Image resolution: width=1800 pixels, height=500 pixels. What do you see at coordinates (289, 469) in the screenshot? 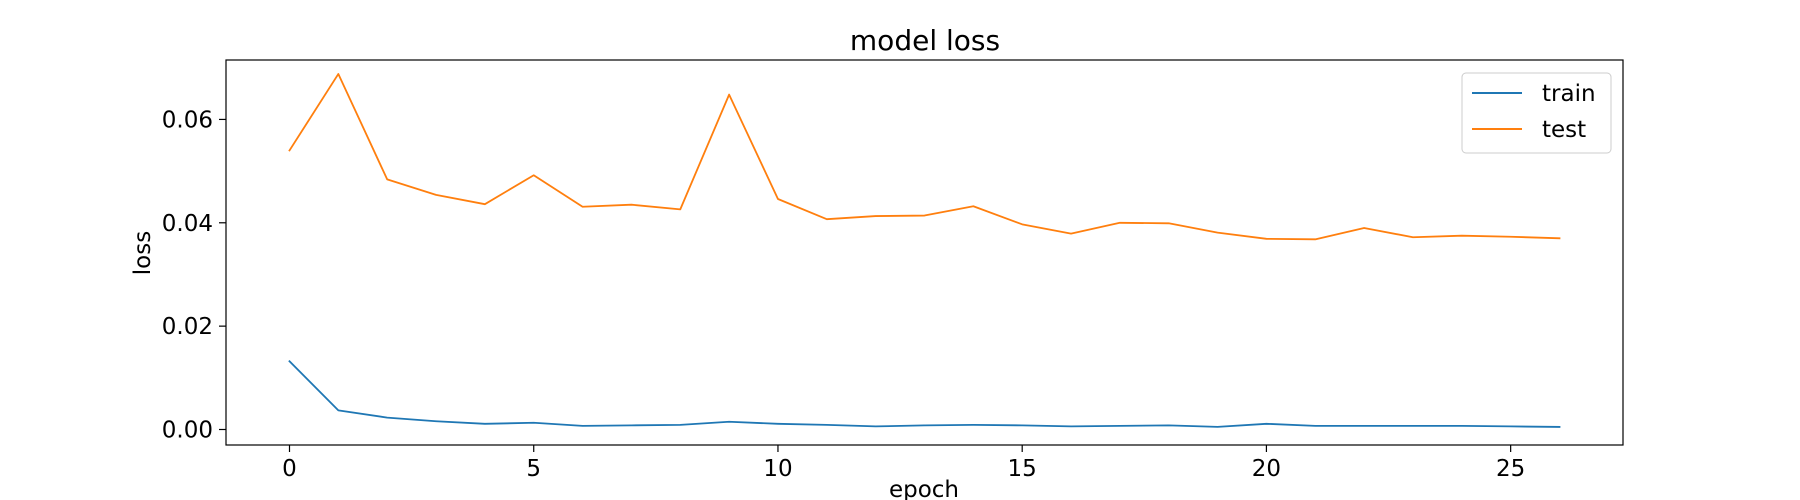
I see `x-tick-label: 0` at bounding box center [289, 469].